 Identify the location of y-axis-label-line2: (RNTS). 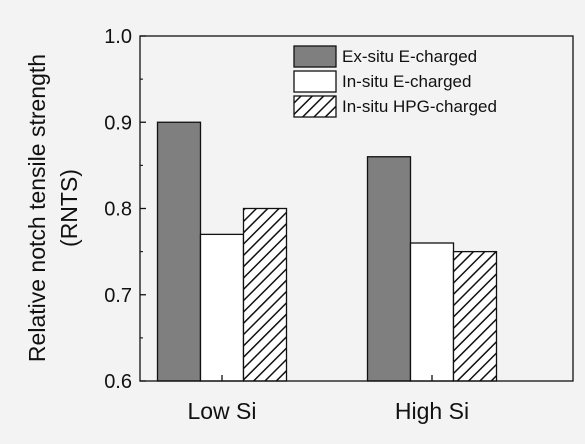
(69, 208).